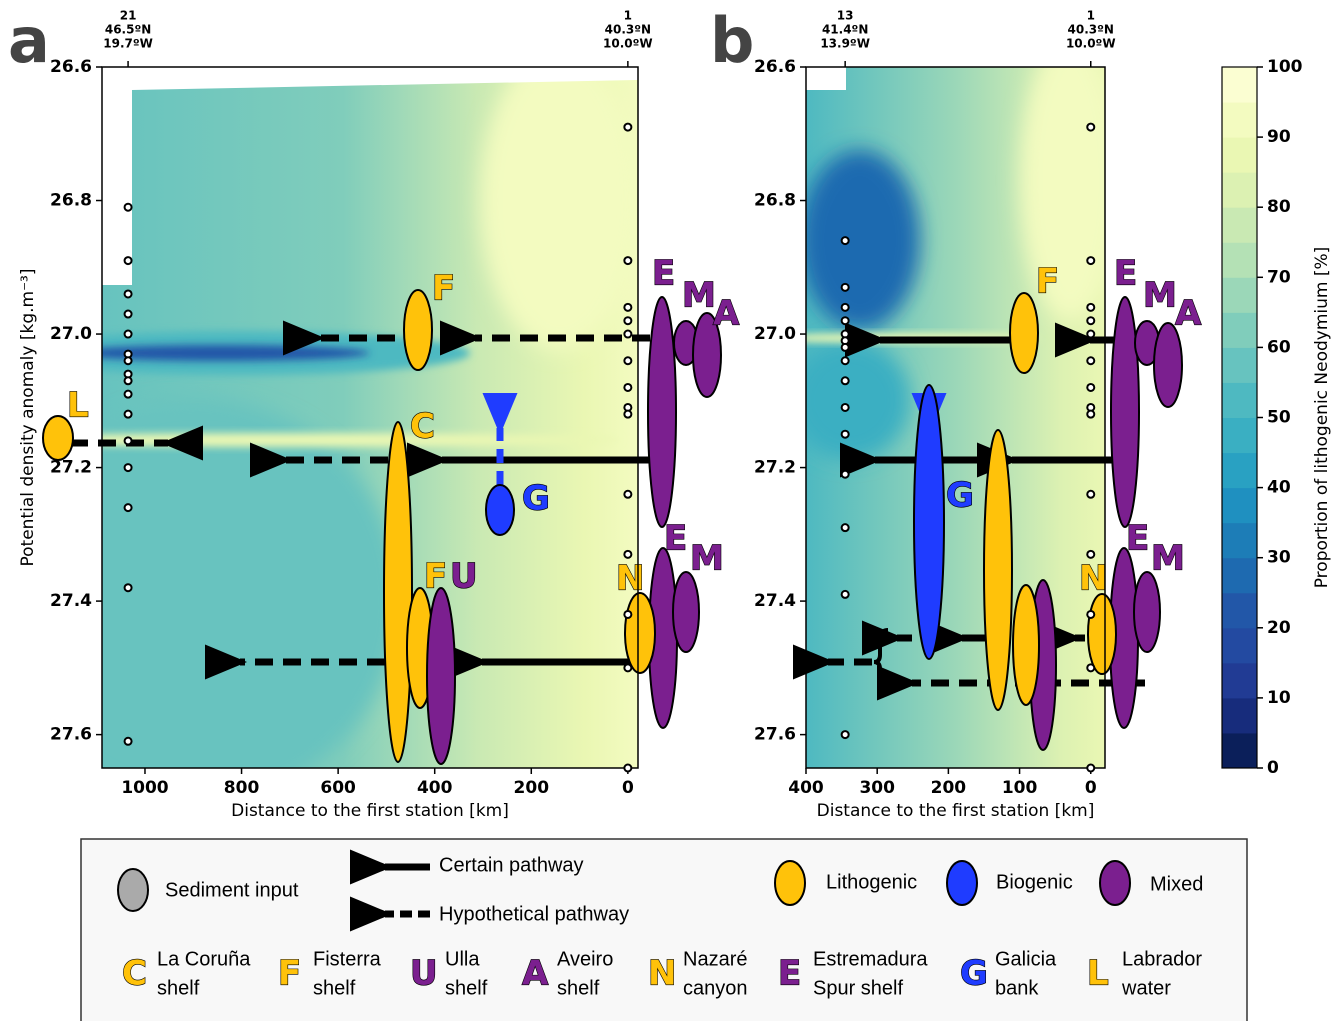  What do you see at coordinates (144, 788) in the screenshot?
I see `x-tick-label: 1000` at bounding box center [144, 788].